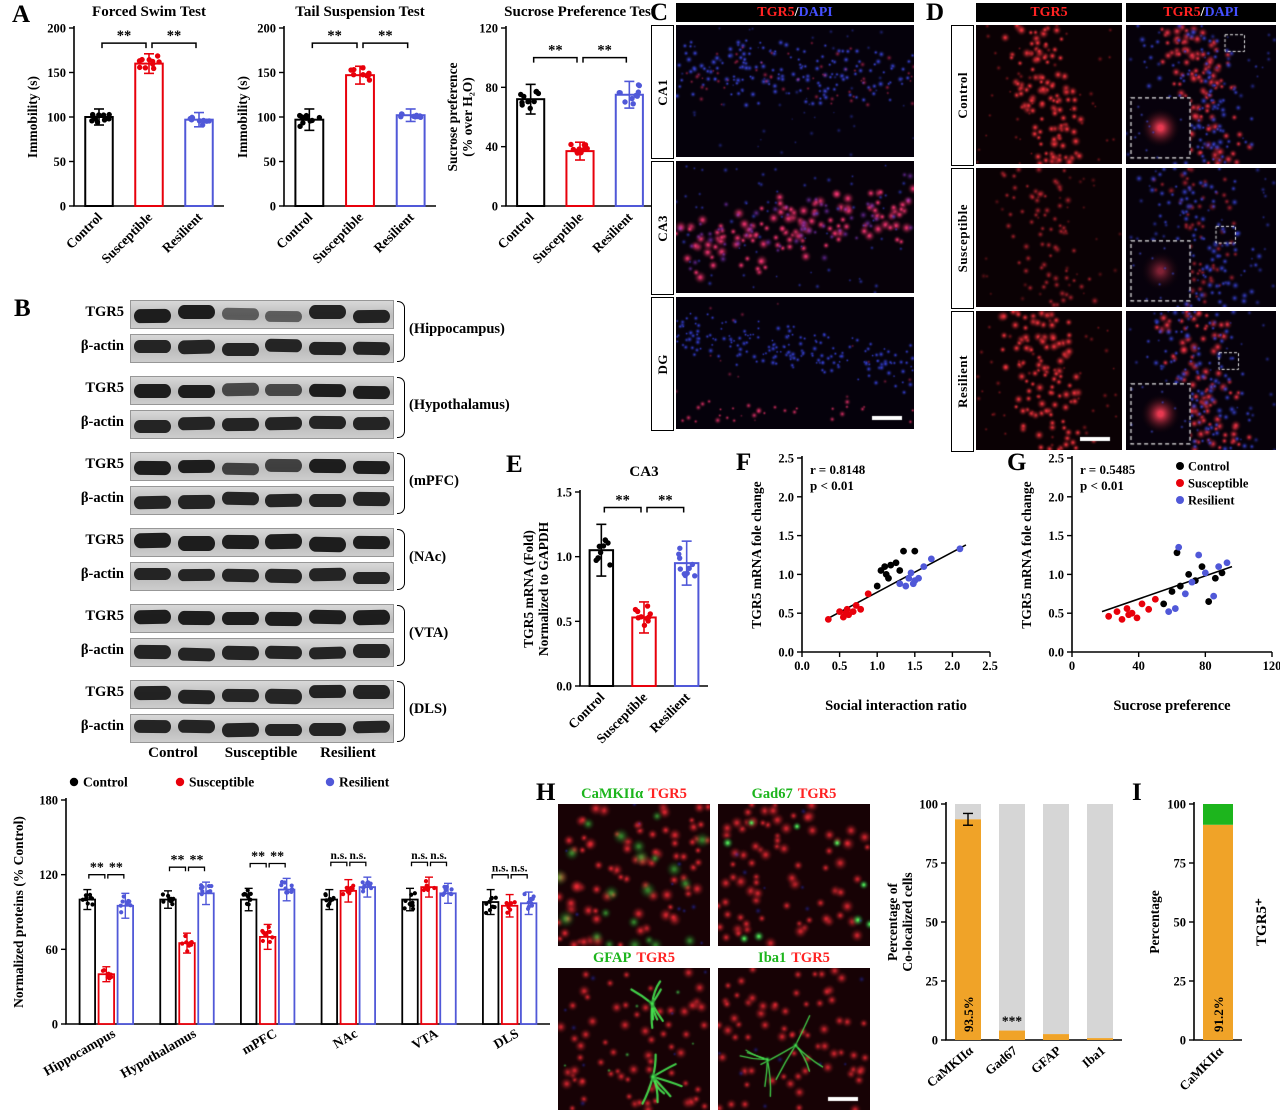 The image size is (1280, 1120). Describe the element at coordinates (262, 466) in the screenshot. I see `blot-strip` at that location.